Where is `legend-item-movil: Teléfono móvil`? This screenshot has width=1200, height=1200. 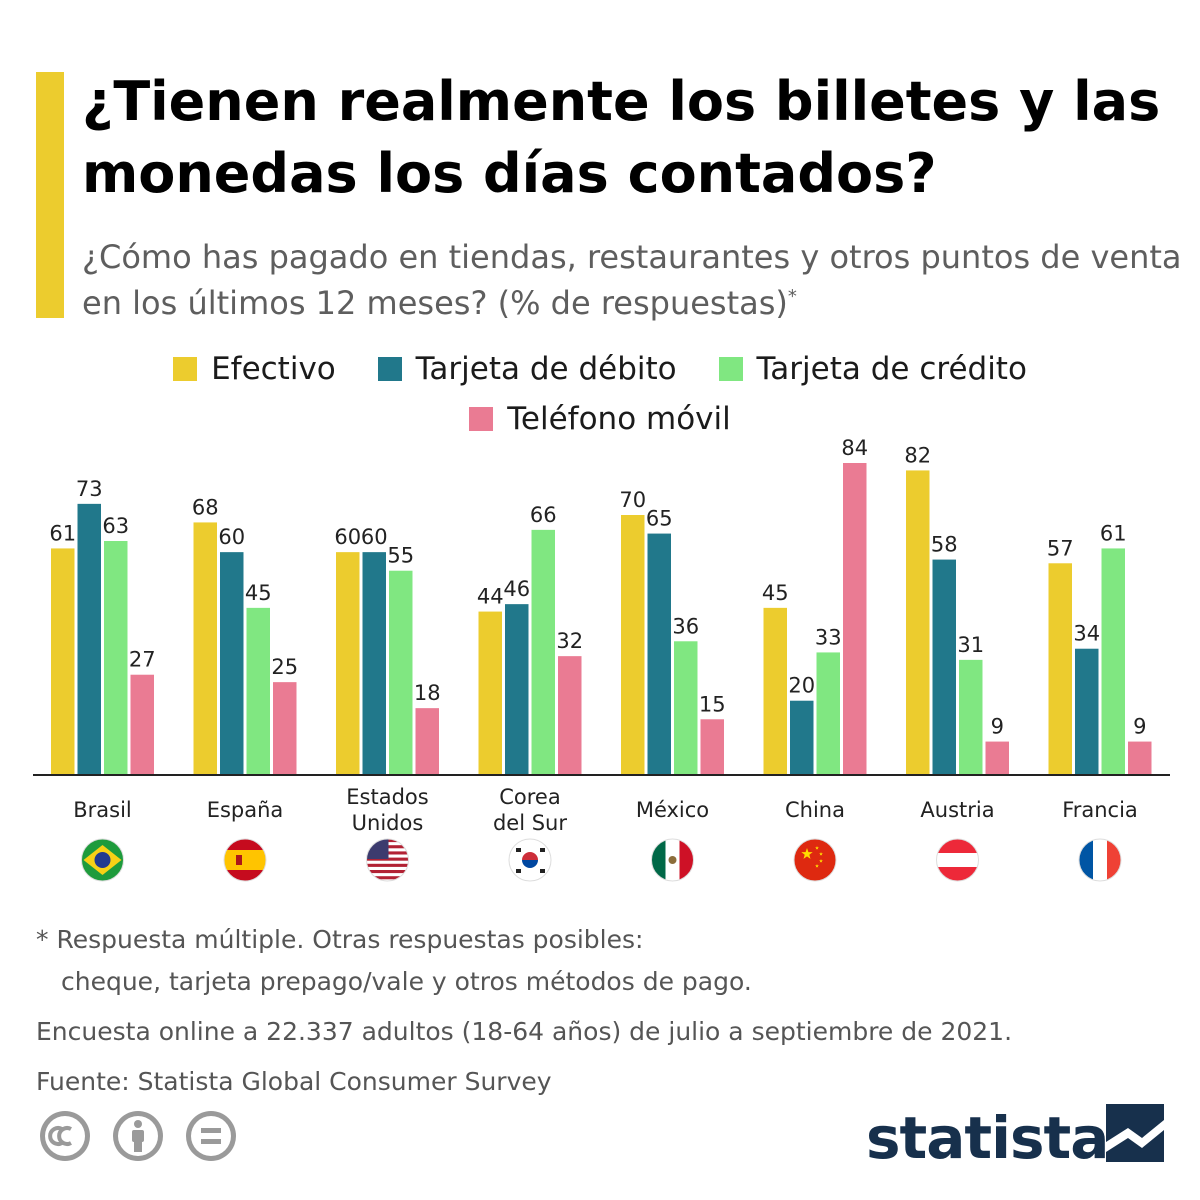
legend-item-movil: Teléfono móvil is located at coordinates (600, 419).